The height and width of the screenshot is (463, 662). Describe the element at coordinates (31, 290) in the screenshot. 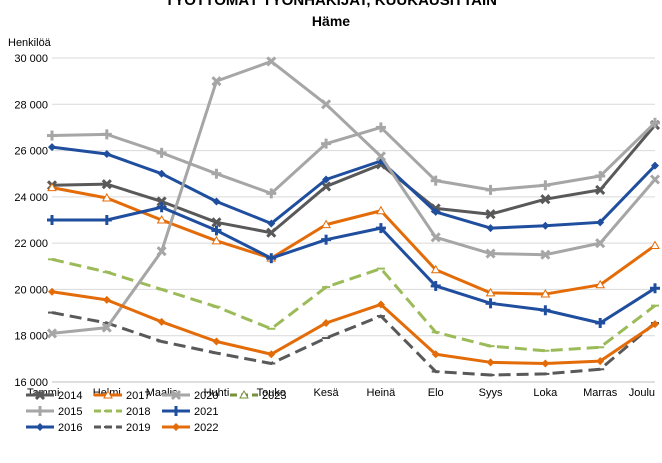

I see `y-tick-label: 20 000` at that location.